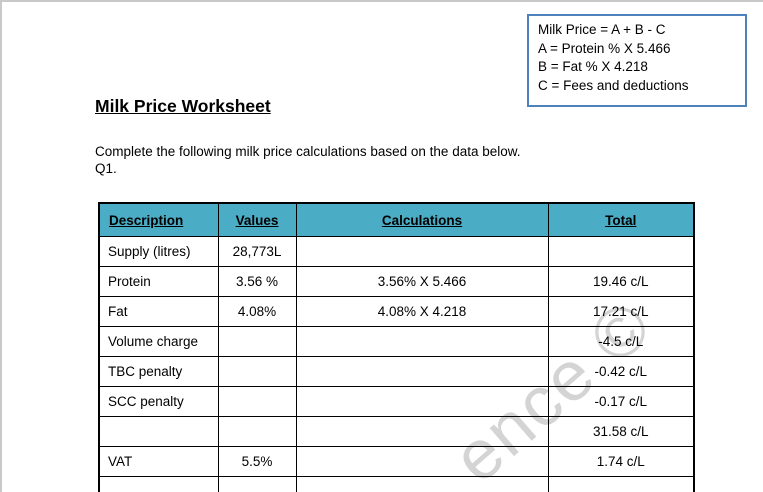 The width and height of the screenshot is (763, 492). I want to click on cell-values: 3.56 %, so click(257, 281).